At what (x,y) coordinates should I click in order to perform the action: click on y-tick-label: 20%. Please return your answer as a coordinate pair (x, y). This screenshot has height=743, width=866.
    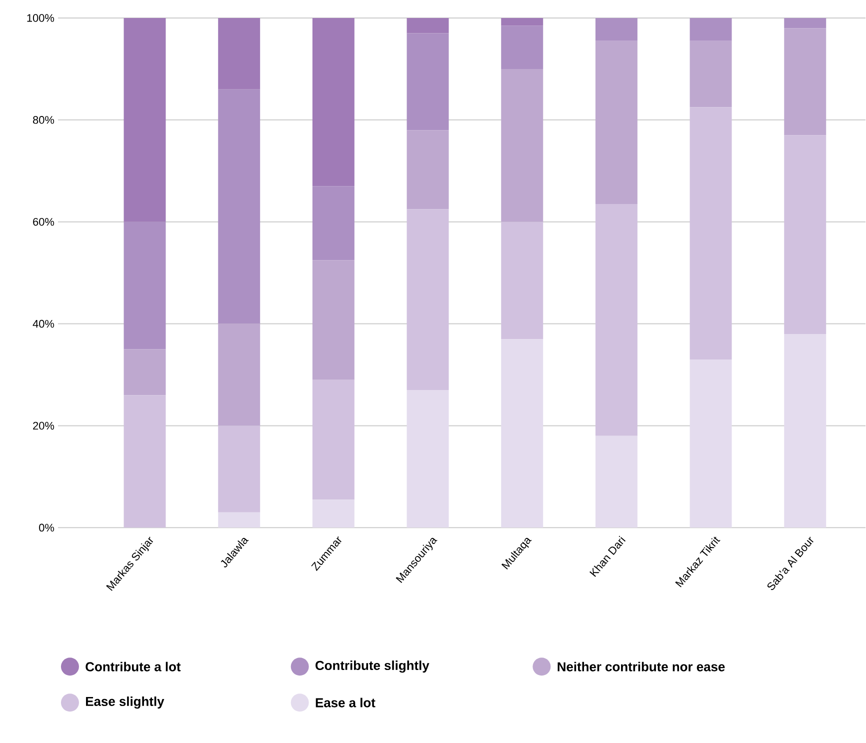
    Looking at the image, I should click on (43, 426).